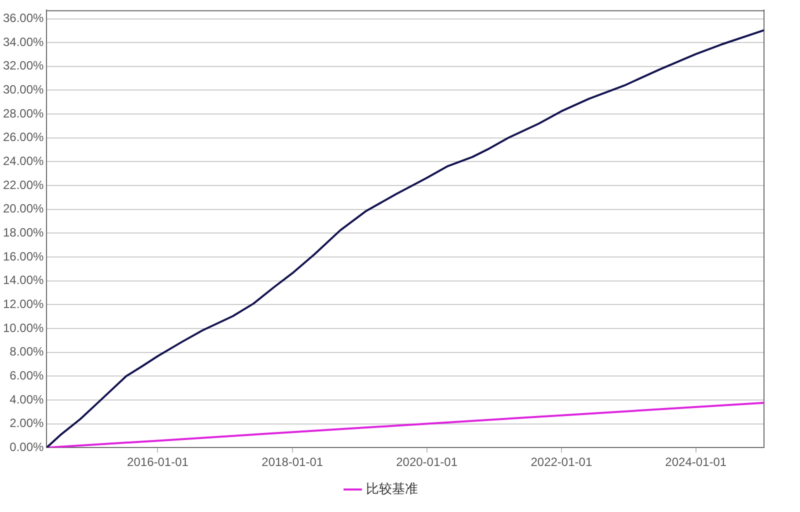 Image resolution: width=800 pixels, height=512 pixels. I want to click on y-tick-label: 8.00%, so click(27, 351).